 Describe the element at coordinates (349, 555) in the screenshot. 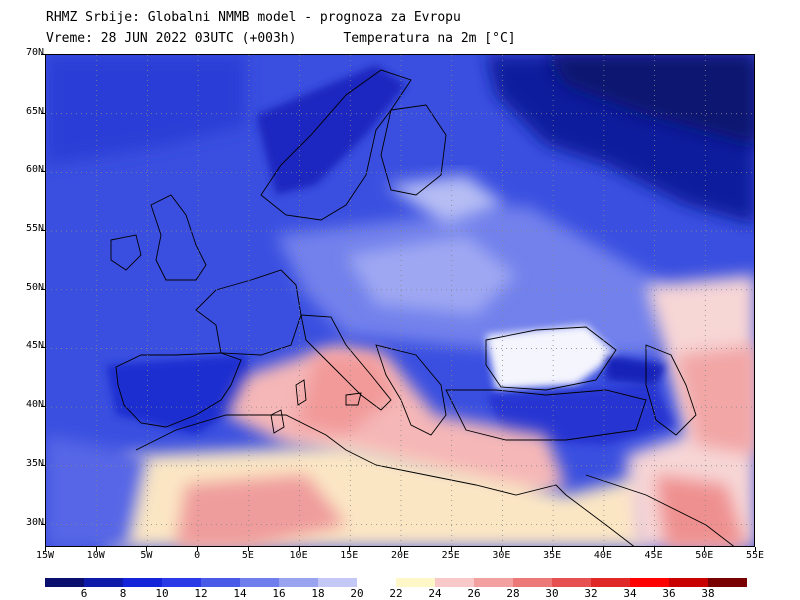

I see `lon-tick-label: 15E` at that location.